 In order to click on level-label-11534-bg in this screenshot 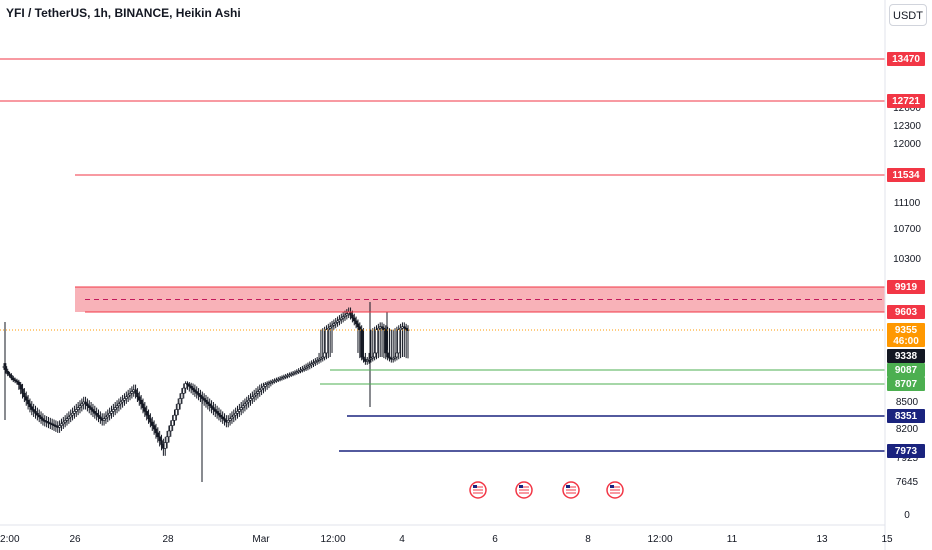, I will do `click(906, 175)`.